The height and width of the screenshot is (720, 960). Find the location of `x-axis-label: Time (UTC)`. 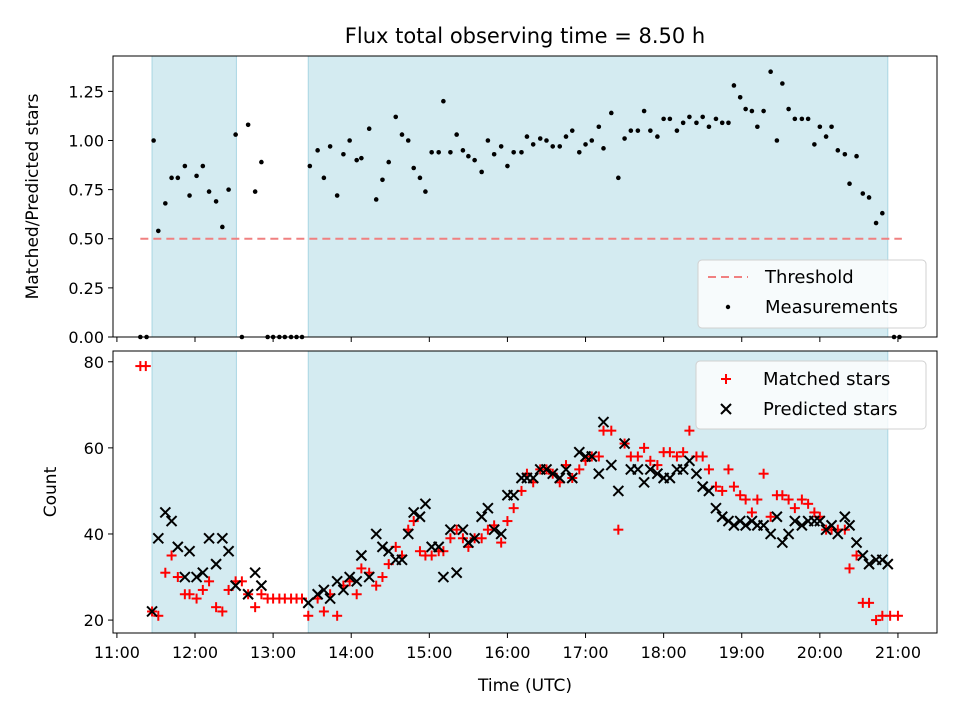

x-axis-label: Time (UTC) is located at coordinates (524, 686).